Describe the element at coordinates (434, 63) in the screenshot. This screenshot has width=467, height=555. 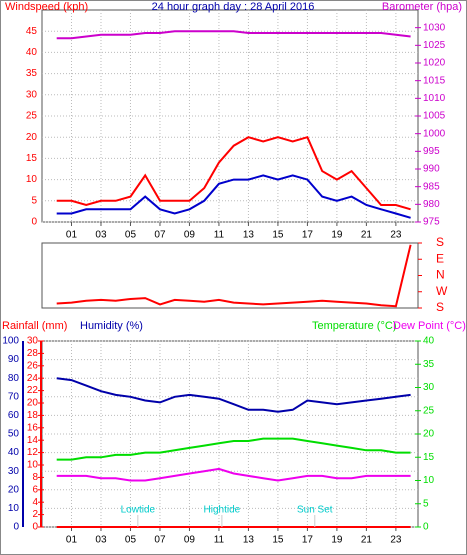
I see `y2-tick-label: 1020` at that location.